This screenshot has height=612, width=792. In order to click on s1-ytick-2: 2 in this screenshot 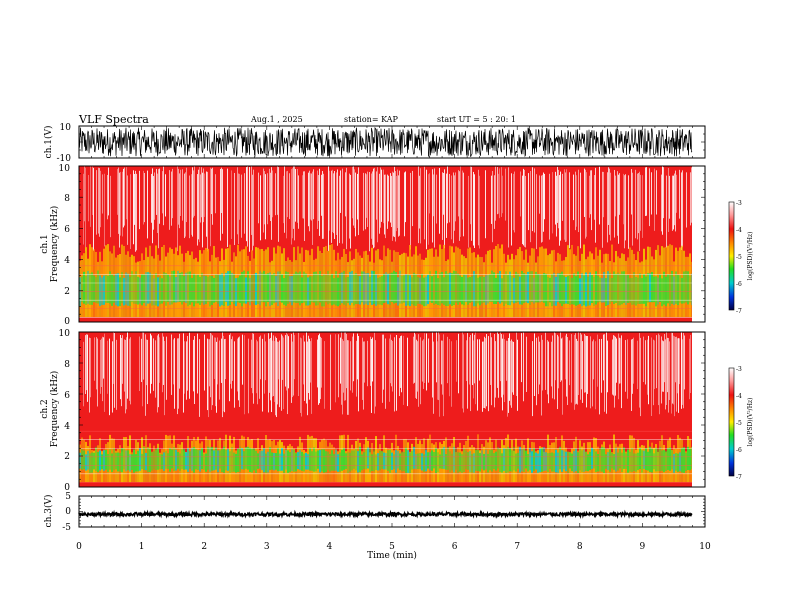, I will do `click(67, 292)`.